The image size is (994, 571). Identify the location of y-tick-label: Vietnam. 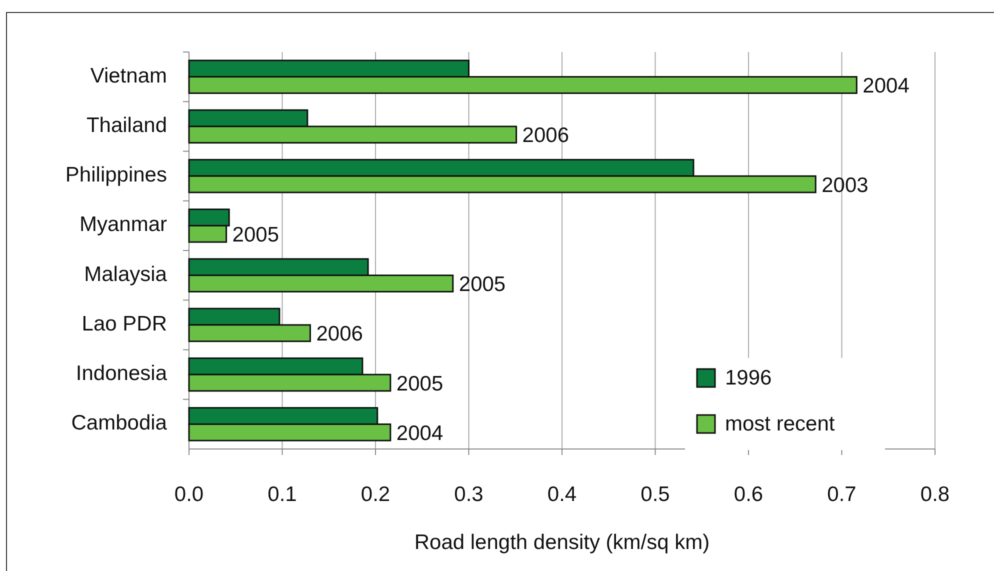
(128, 76).